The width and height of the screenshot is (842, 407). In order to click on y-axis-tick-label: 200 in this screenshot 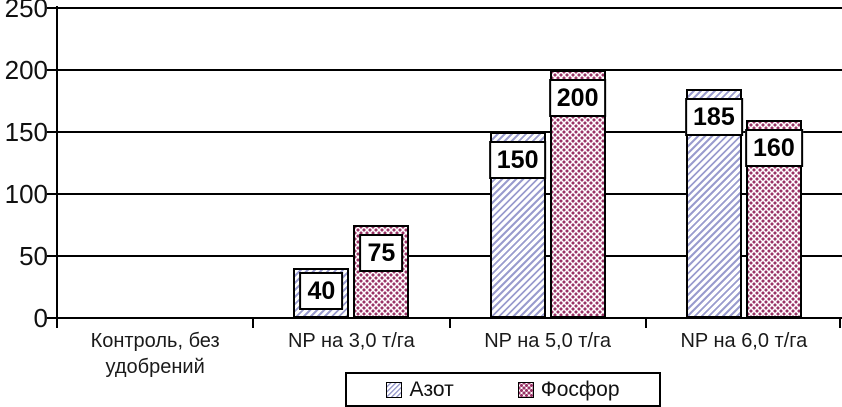, I will do `click(26, 70)`.